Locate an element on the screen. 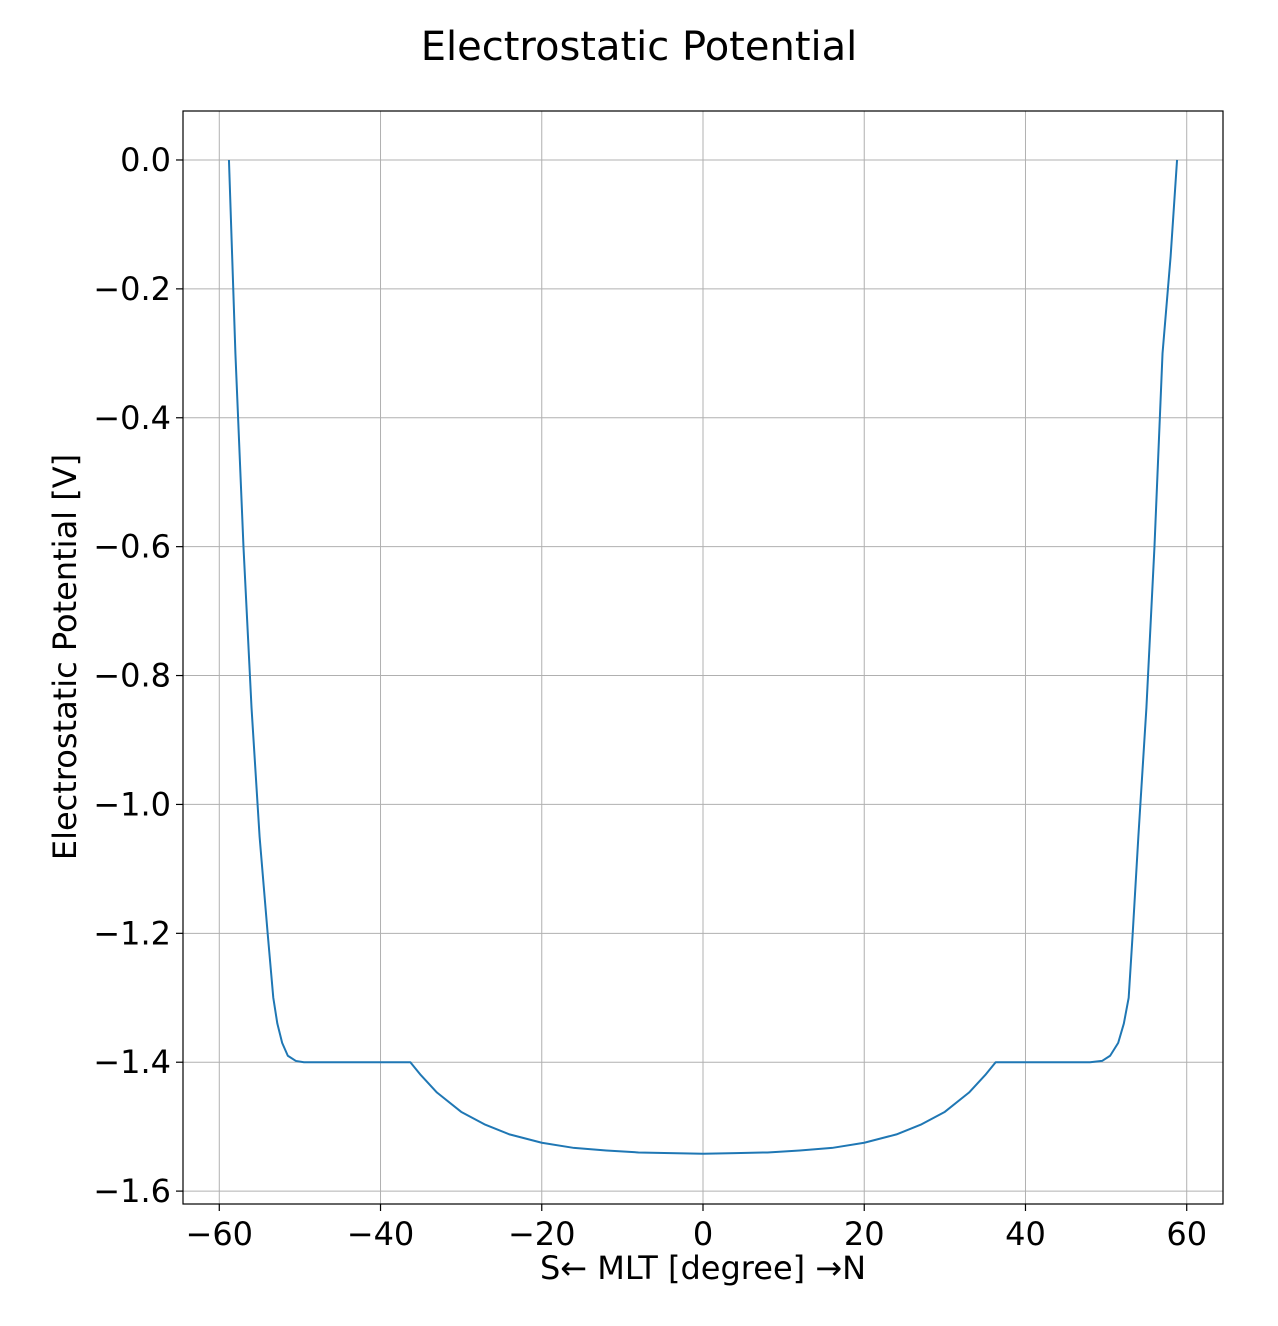 The image size is (1278, 1326). y-tick-label: −0.2 is located at coordinates (132, 289).